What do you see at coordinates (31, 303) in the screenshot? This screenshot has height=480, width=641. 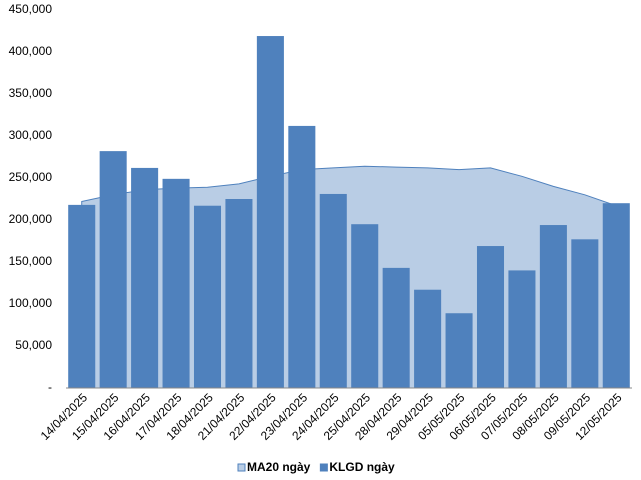 I see `y-tick-label: 100,000` at bounding box center [31, 303].